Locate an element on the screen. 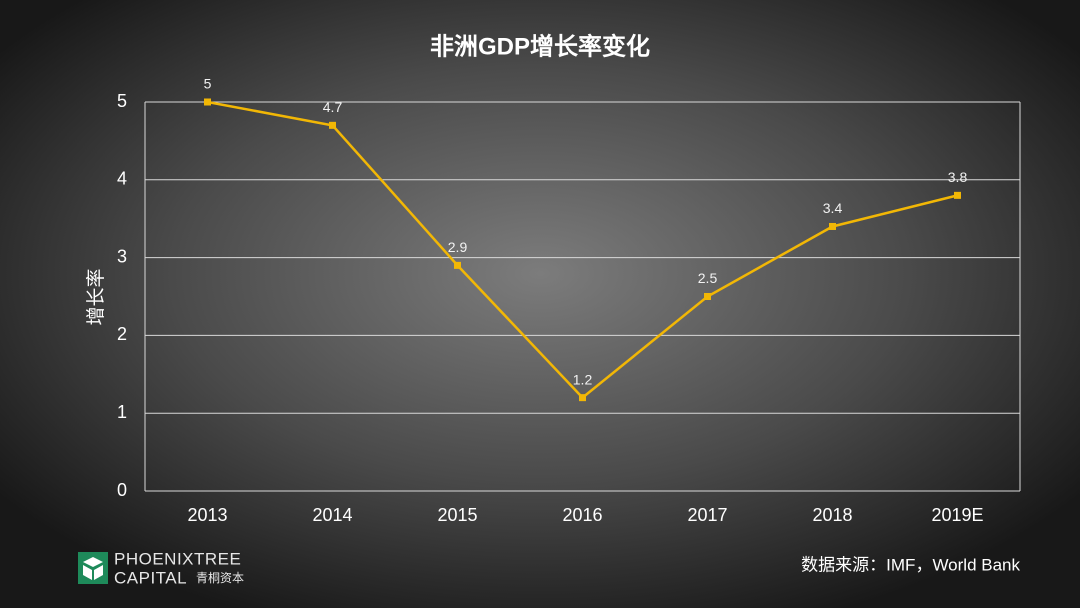 The width and height of the screenshot is (1080, 608). source-note: 数据来源：IMF，World Bank is located at coordinates (910, 564).